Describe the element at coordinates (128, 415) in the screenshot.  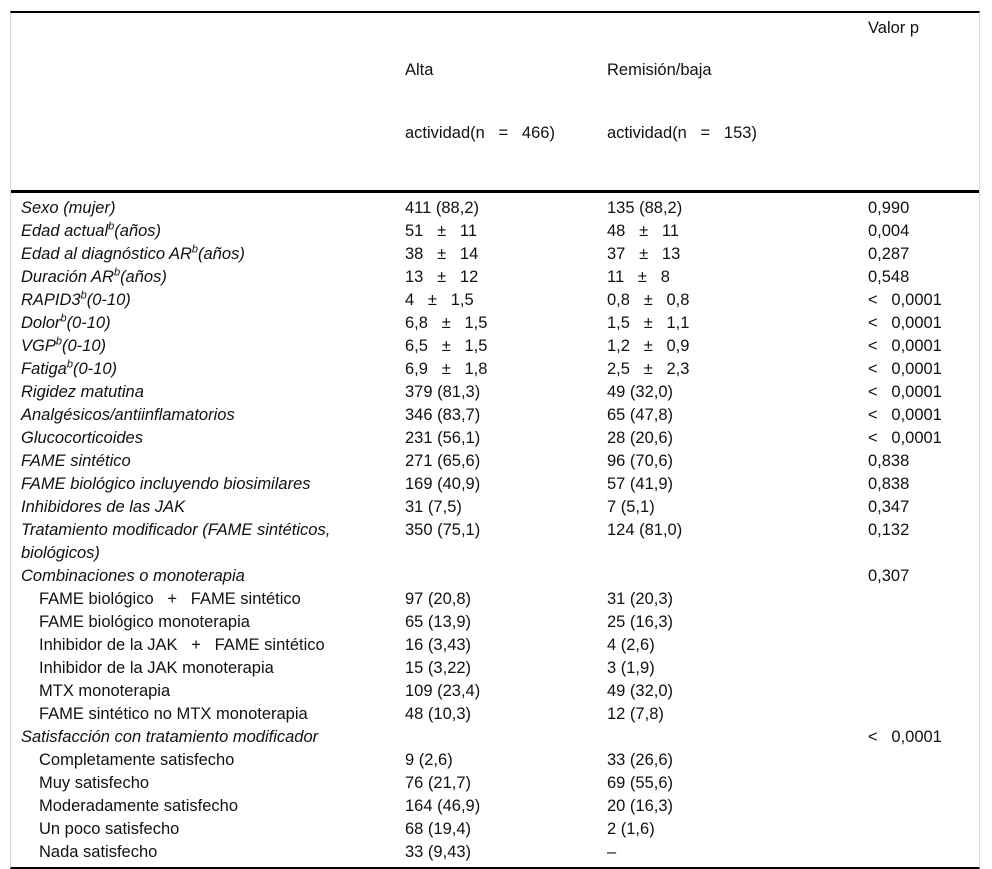
I see `row-label: Analgésicos/antiinflamatorios` at that location.